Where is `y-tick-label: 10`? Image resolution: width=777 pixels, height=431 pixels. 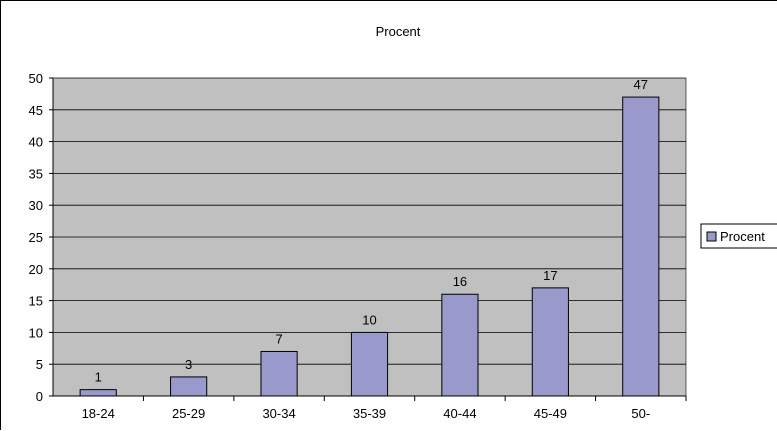
y-tick-label: 10 is located at coordinates (36, 332).